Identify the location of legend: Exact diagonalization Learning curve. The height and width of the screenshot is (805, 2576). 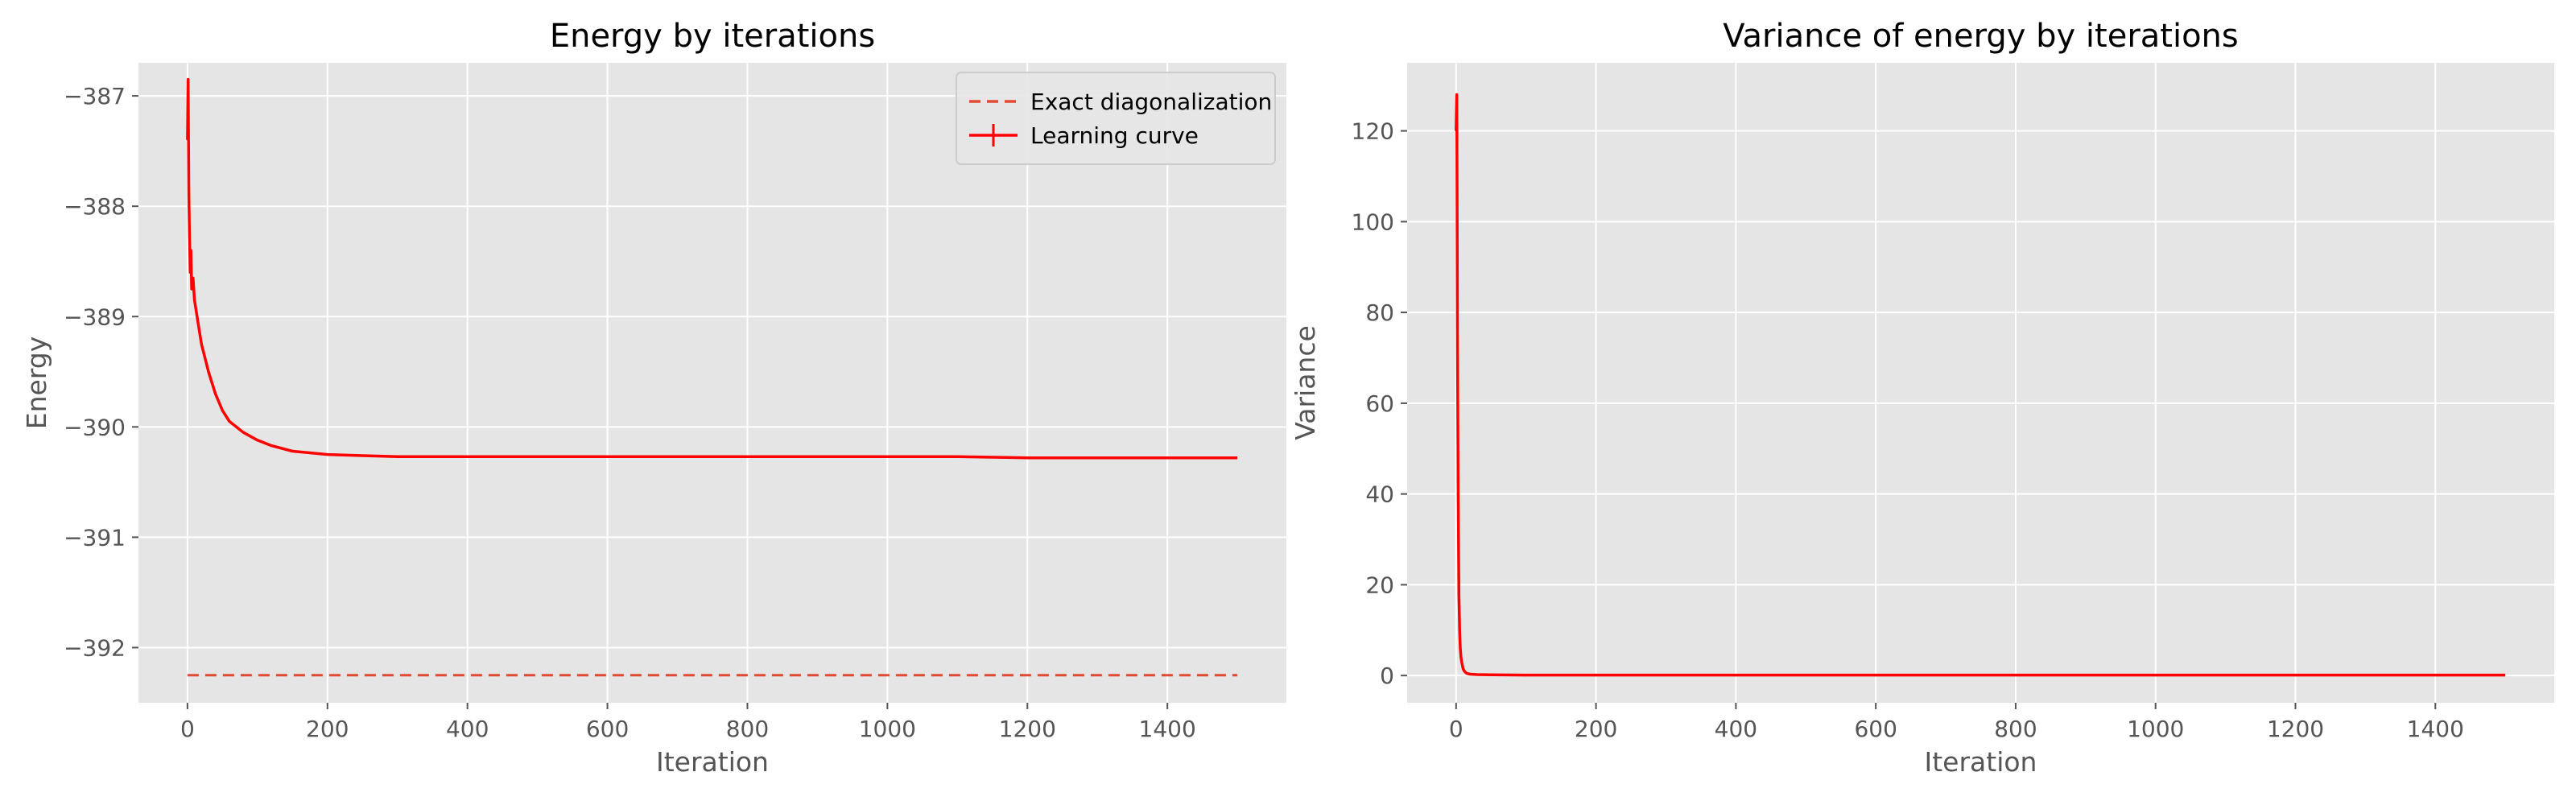
(1116, 118).